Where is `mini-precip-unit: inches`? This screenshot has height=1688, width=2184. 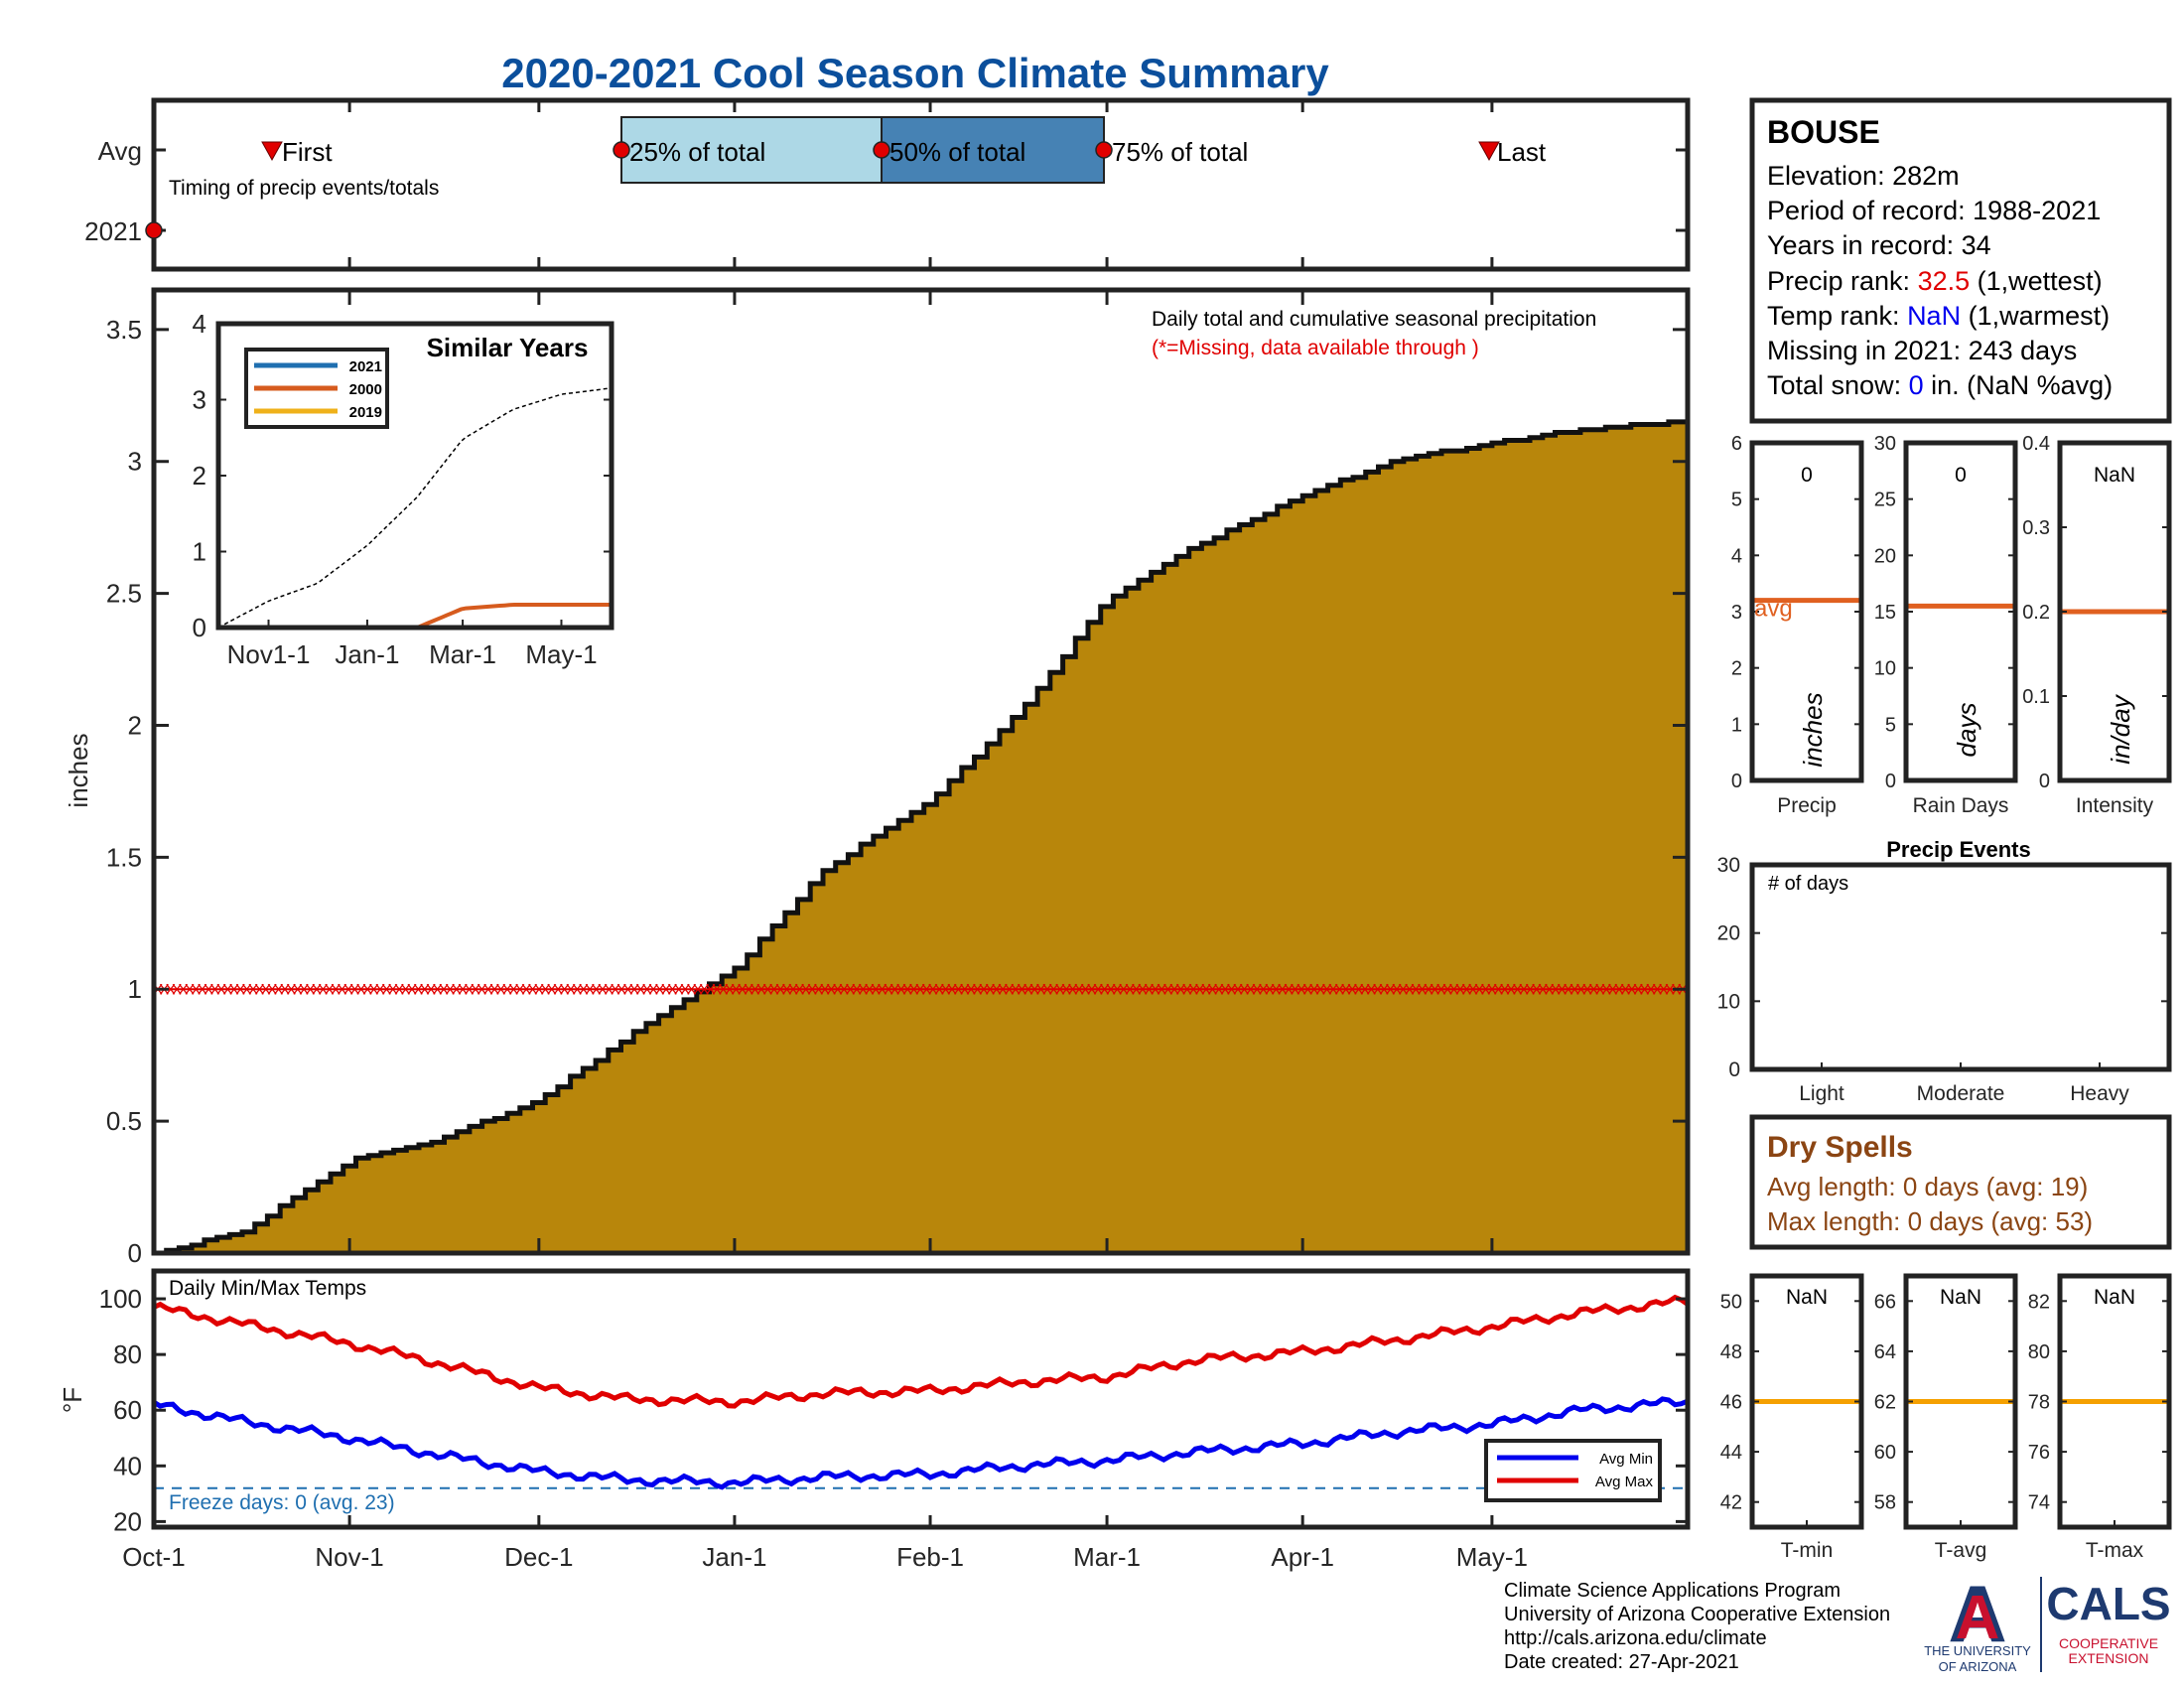
mini-precip-unit: inches is located at coordinates (1813, 729).